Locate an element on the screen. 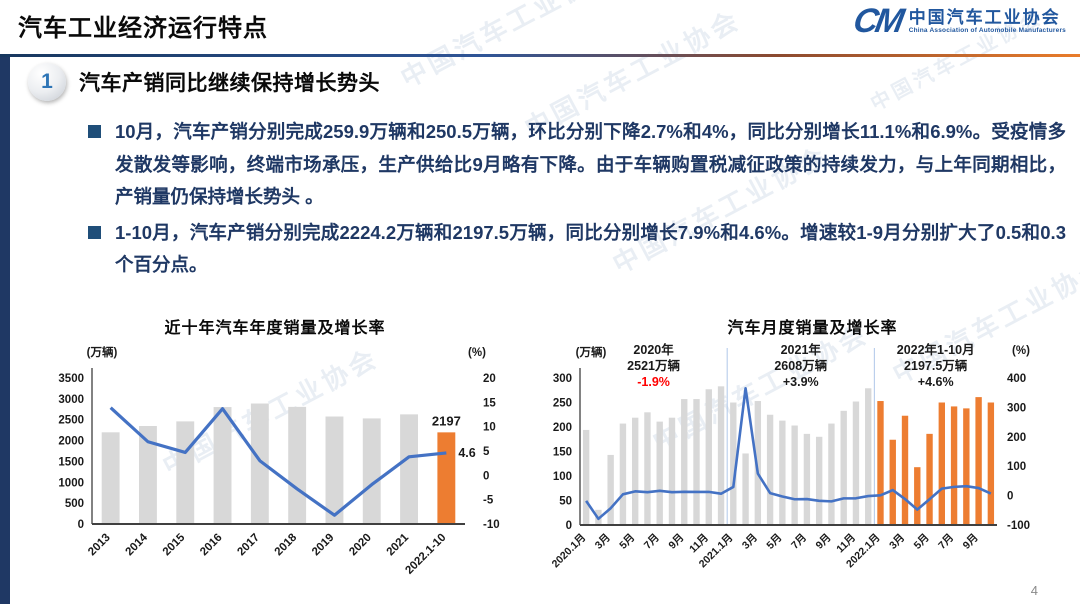  group-annotation: 2608万辆 is located at coordinates (800, 365).